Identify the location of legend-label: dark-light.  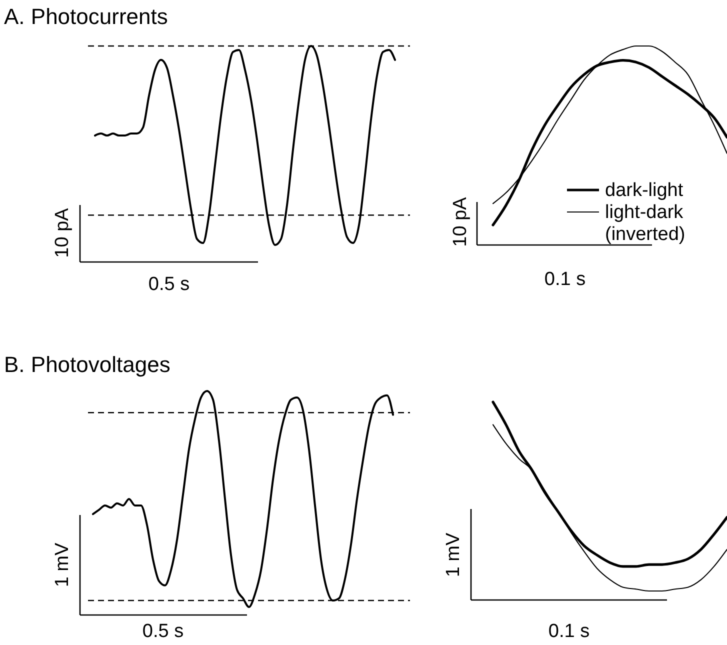
(644, 190).